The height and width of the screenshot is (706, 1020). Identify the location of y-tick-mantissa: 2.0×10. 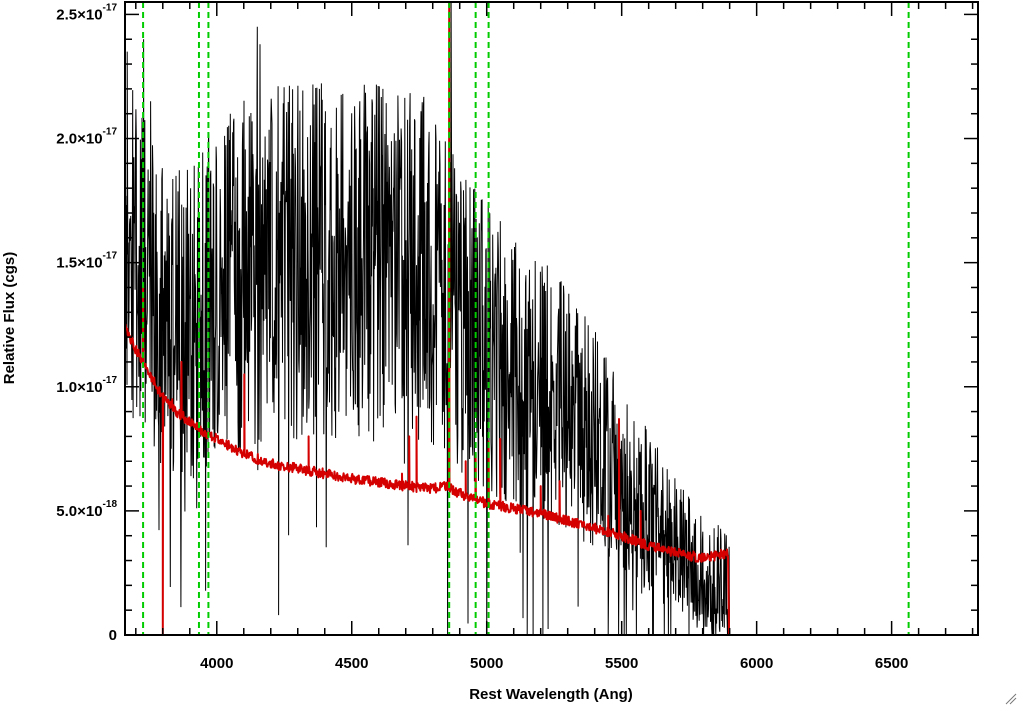
(79, 139).